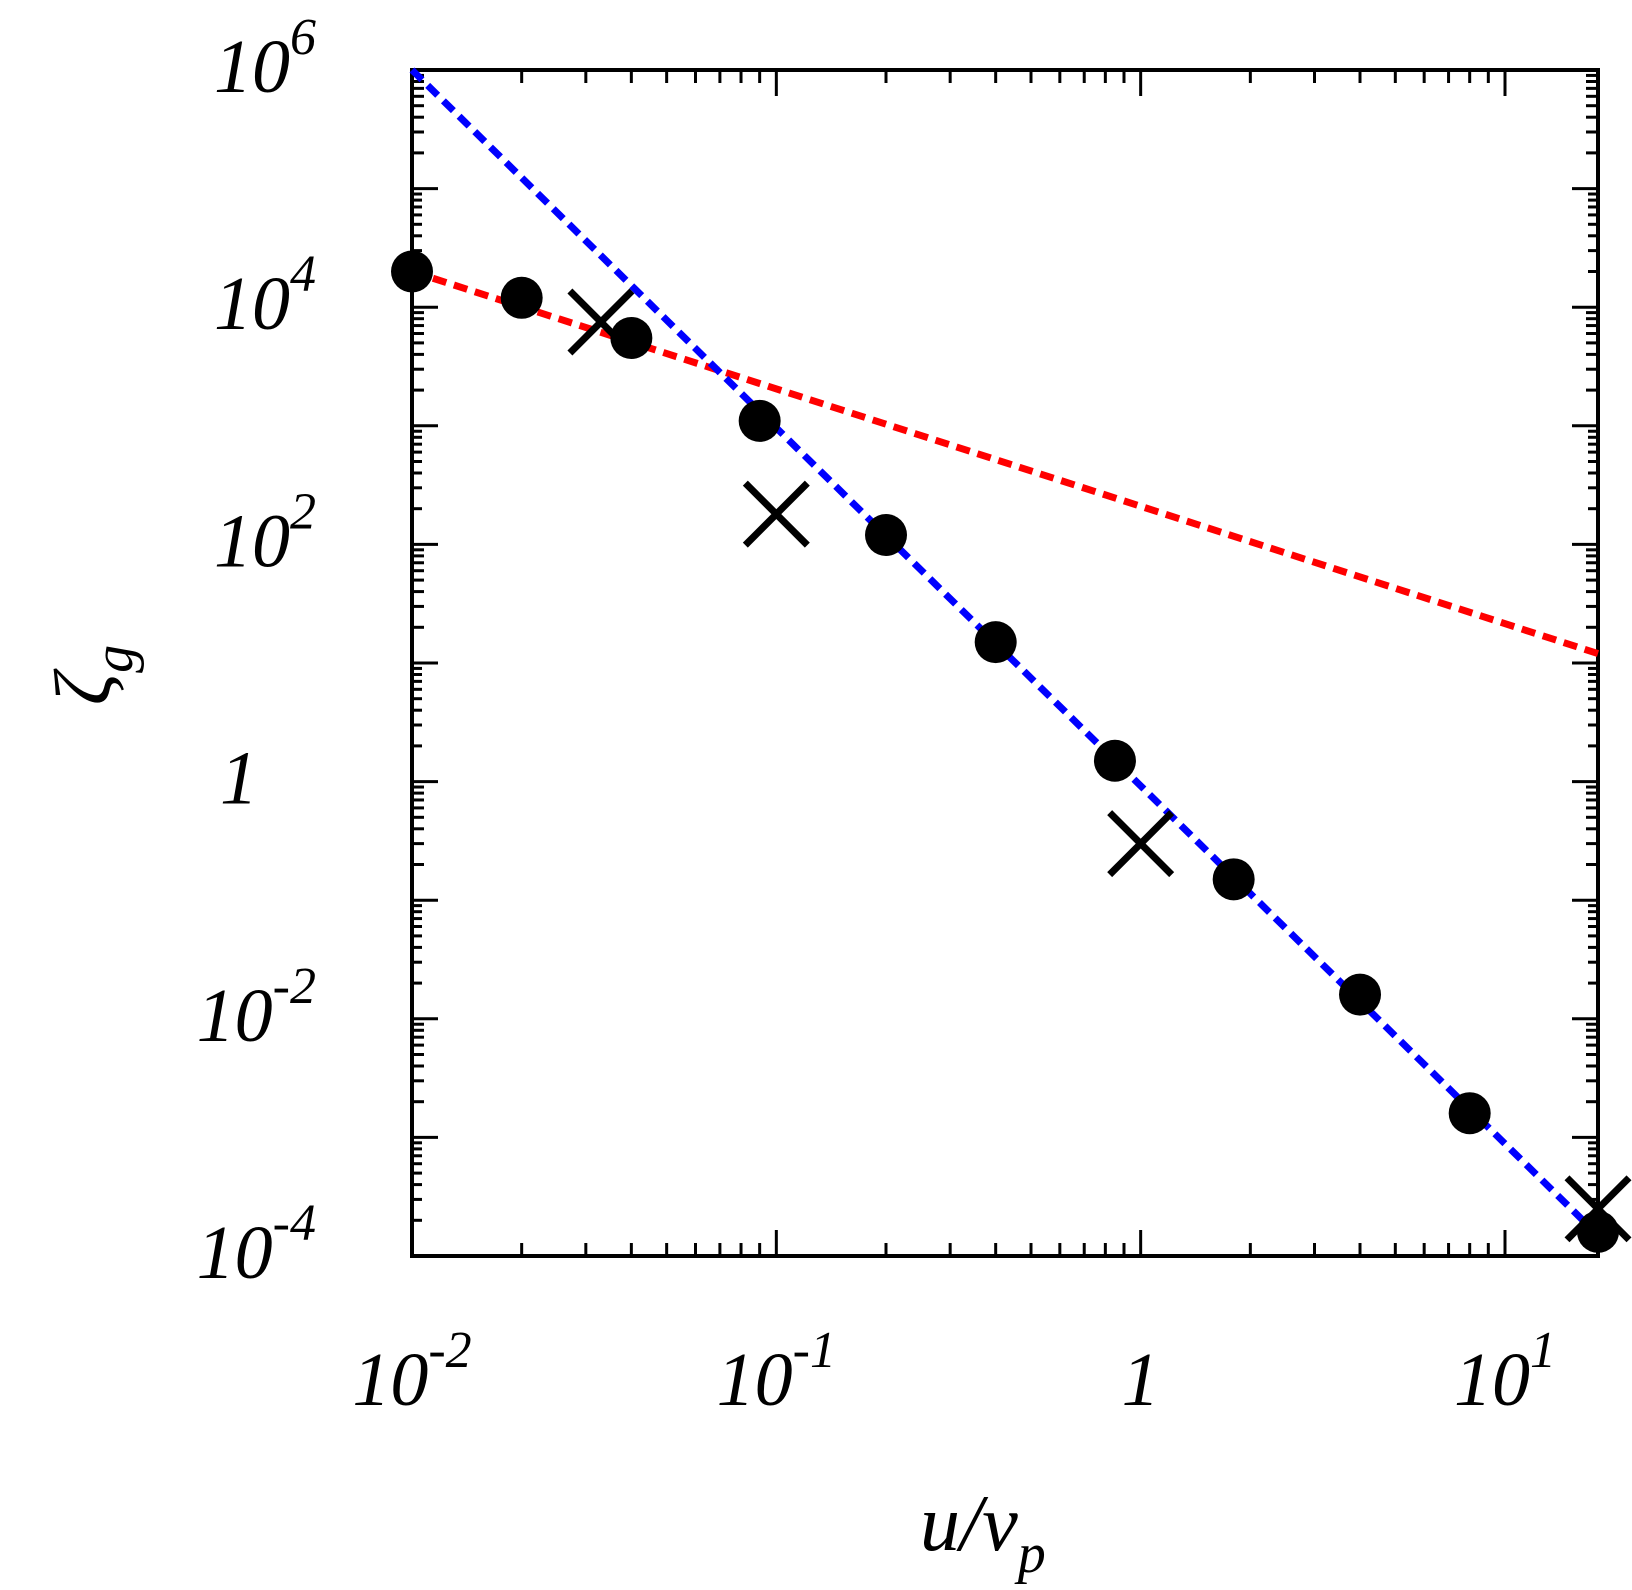 Image resolution: width=1632 pixels, height=1590 pixels. I want to click on x-axis-label: u/vp, so click(983, 1532).